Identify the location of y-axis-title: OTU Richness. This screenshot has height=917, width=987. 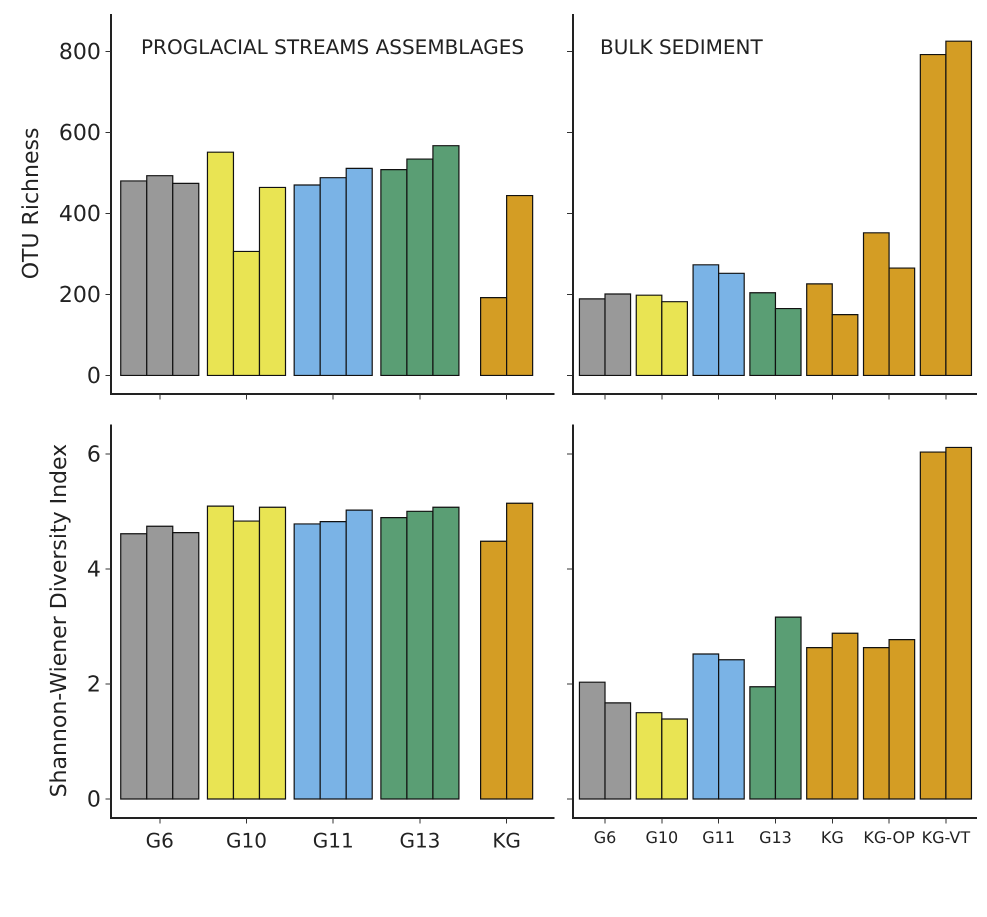
(31, 204).